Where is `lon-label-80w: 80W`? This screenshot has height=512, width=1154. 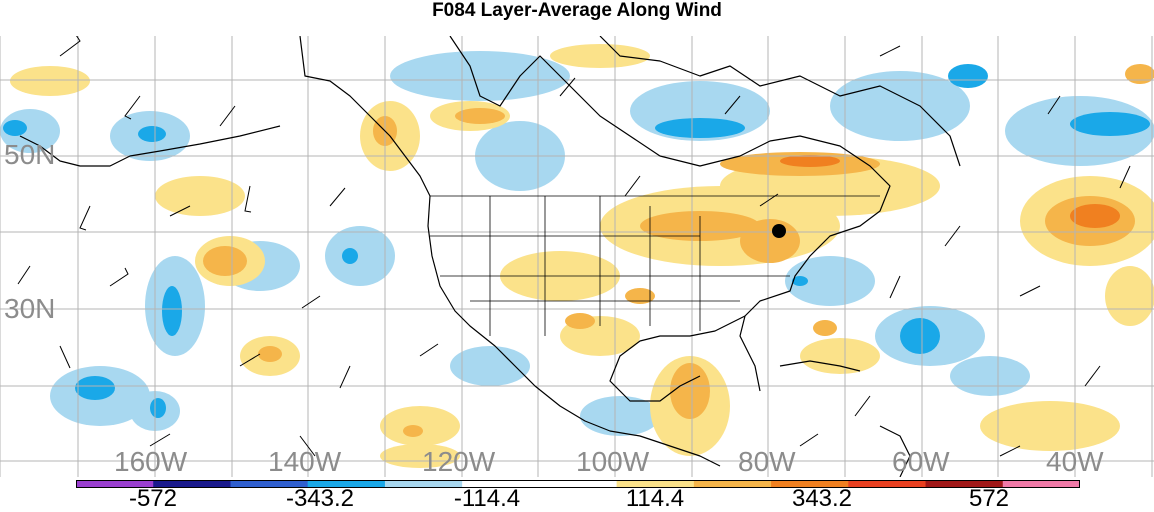 lon-label-80w: 80W is located at coordinates (767, 461).